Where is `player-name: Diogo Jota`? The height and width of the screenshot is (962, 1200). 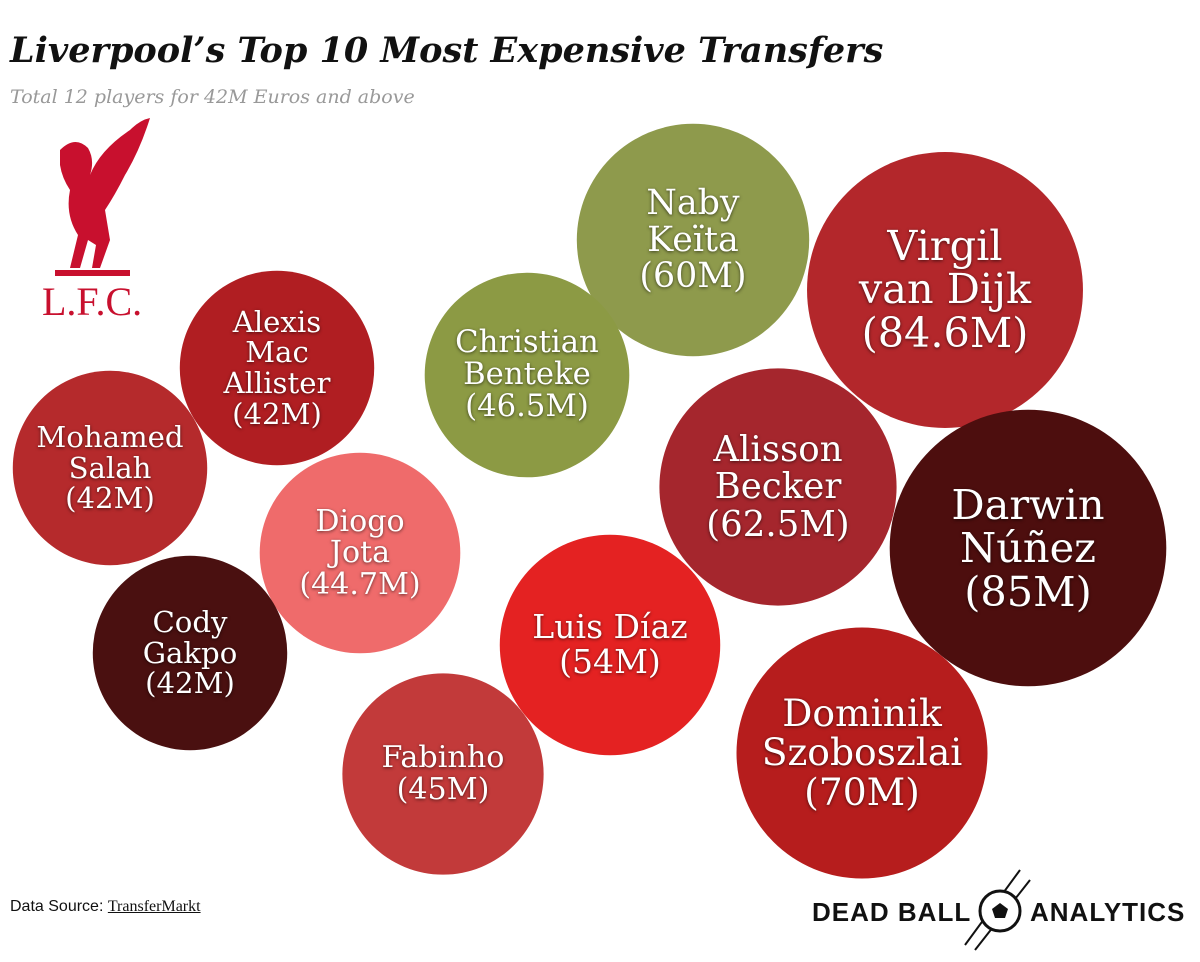 player-name: Diogo Jota is located at coordinates (360, 537).